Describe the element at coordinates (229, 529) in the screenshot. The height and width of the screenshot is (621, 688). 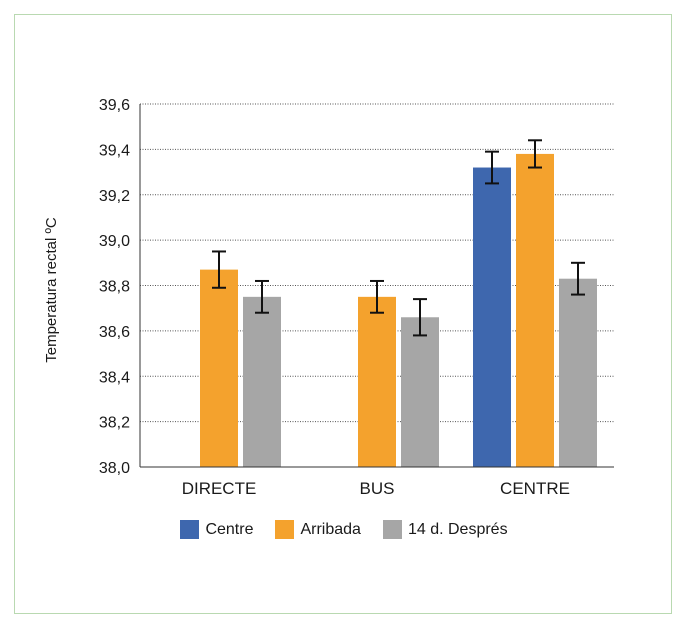
I see `legend-label: Centre` at that location.